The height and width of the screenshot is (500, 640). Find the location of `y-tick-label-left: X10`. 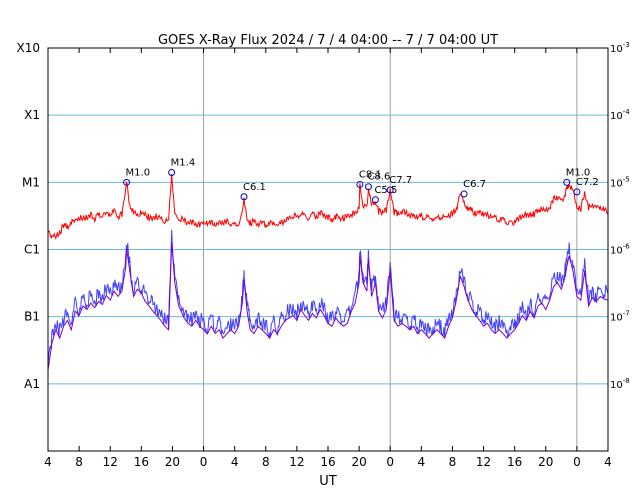

y-tick-label-left: X10 is located at coordinates (29, 48).